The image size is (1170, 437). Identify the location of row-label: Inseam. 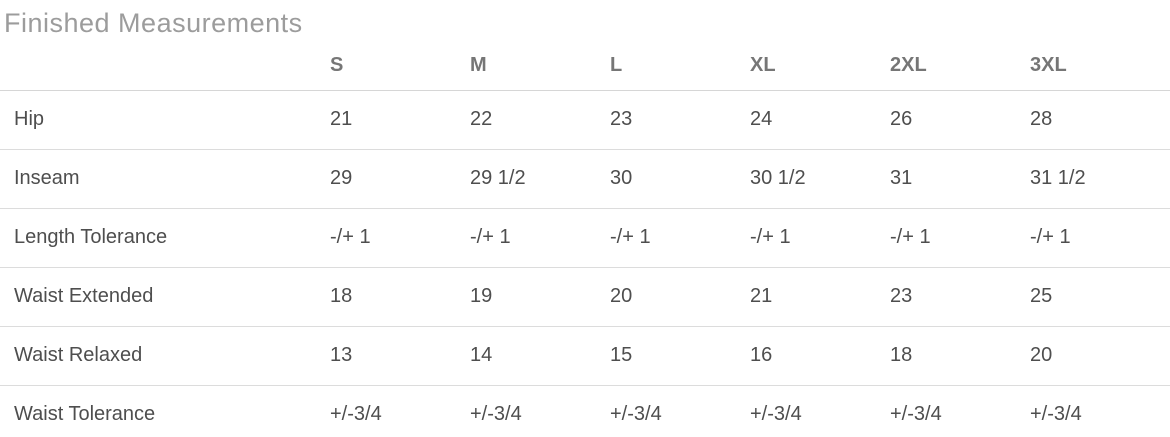
(47, 178).